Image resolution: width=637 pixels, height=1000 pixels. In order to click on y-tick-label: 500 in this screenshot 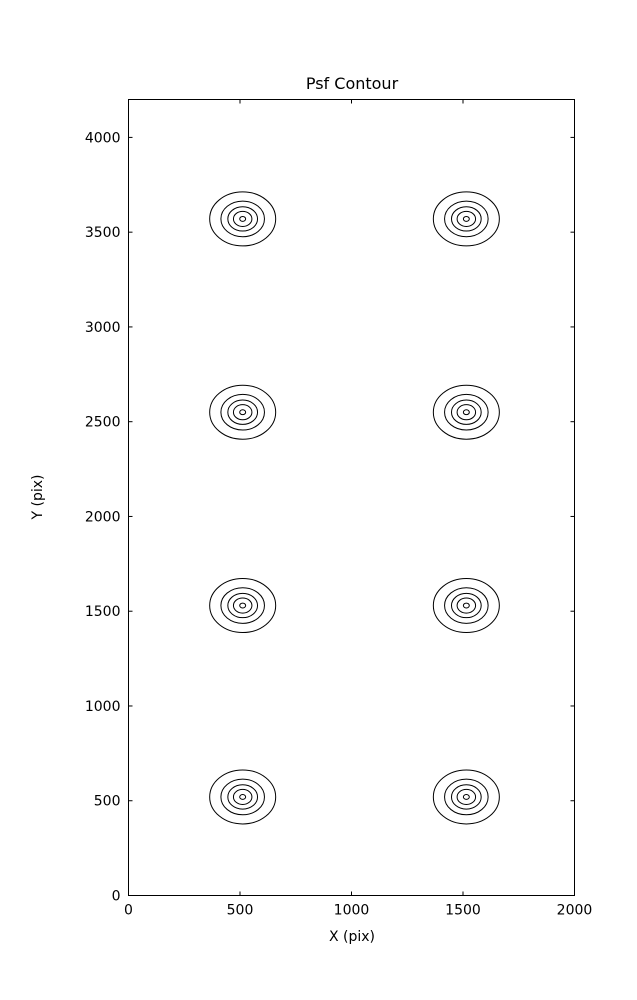, I will do `click(107, 802)`.